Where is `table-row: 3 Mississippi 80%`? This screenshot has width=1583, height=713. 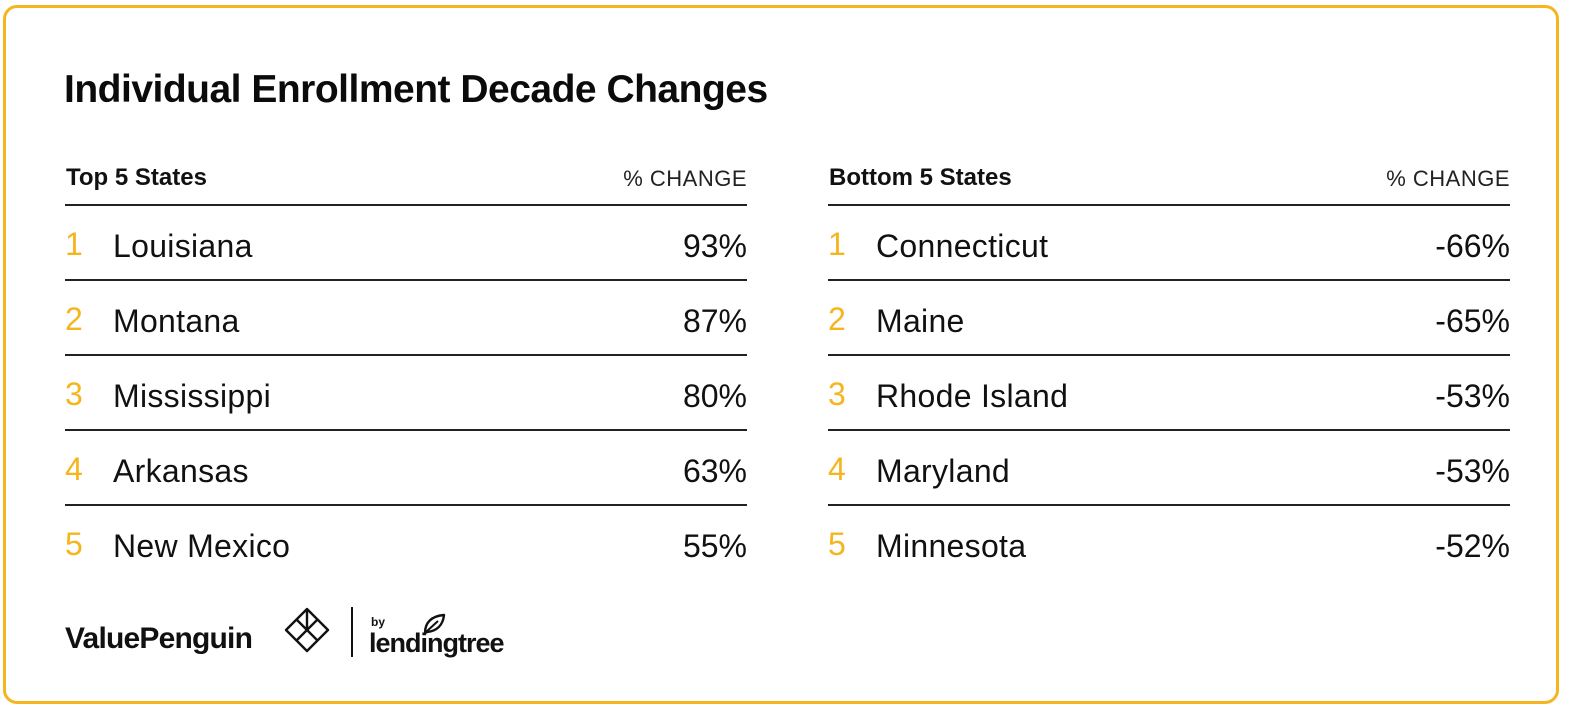 table-row: 3 Mississippi 80% is located at coordinates (406, 393).